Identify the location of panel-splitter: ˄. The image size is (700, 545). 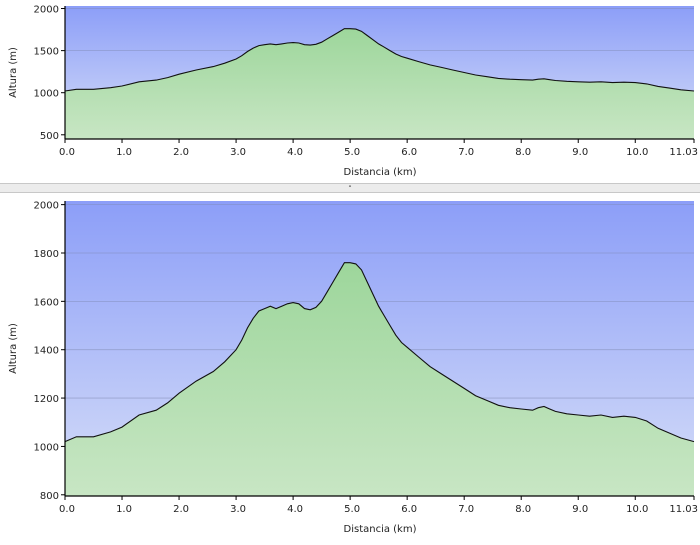
(350, 188).